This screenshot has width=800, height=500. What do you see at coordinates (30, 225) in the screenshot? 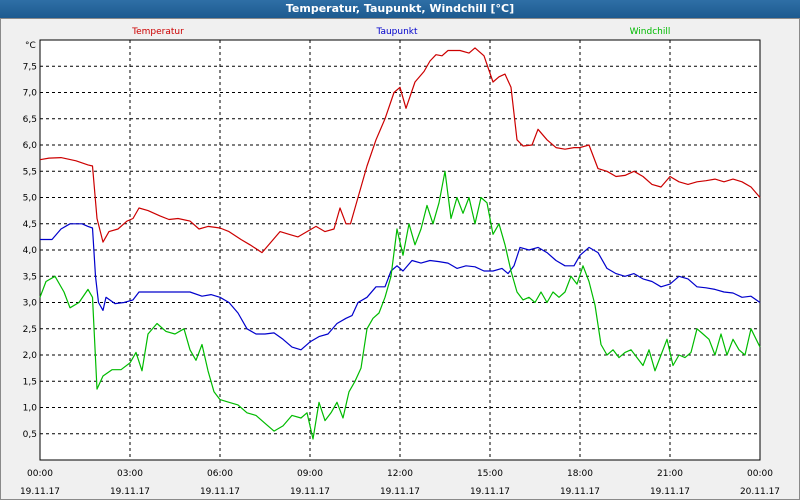
I see `y-tick-label: 4,5` at bounding box center [30, 225].